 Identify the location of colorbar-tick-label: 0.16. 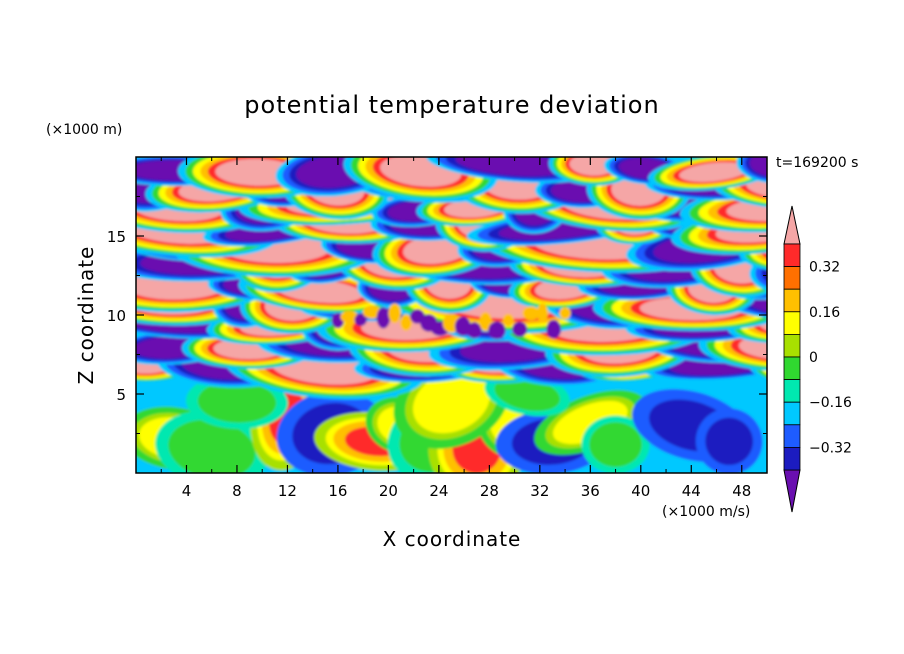
(824, 313).